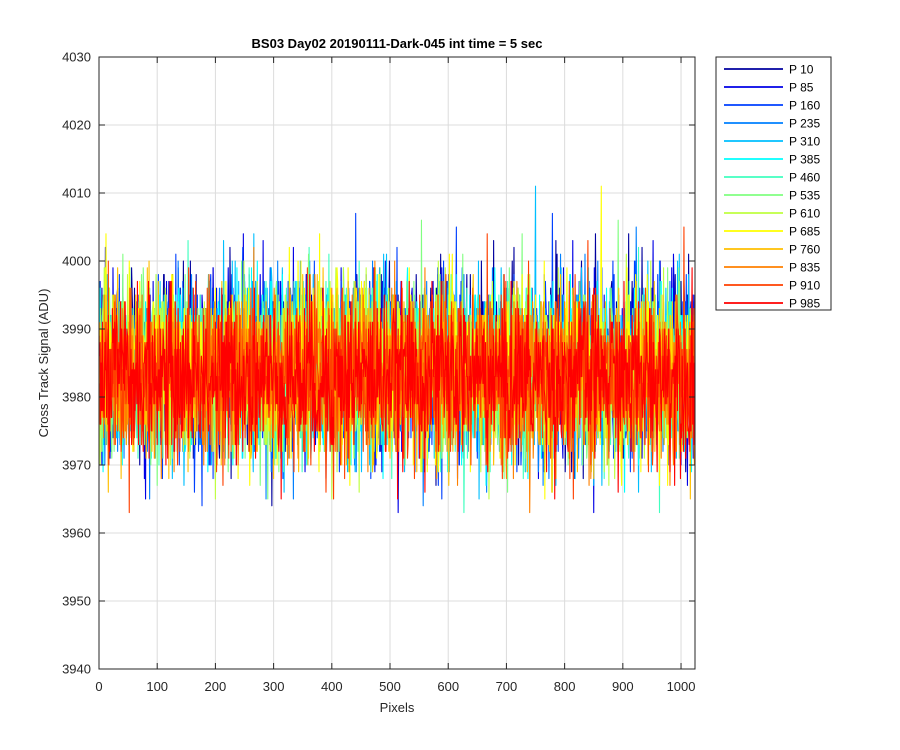  What do you see at coordinates (804, 178) in the screenshot?
I see `legend-label: P 460` at bounding box center [804, 178].